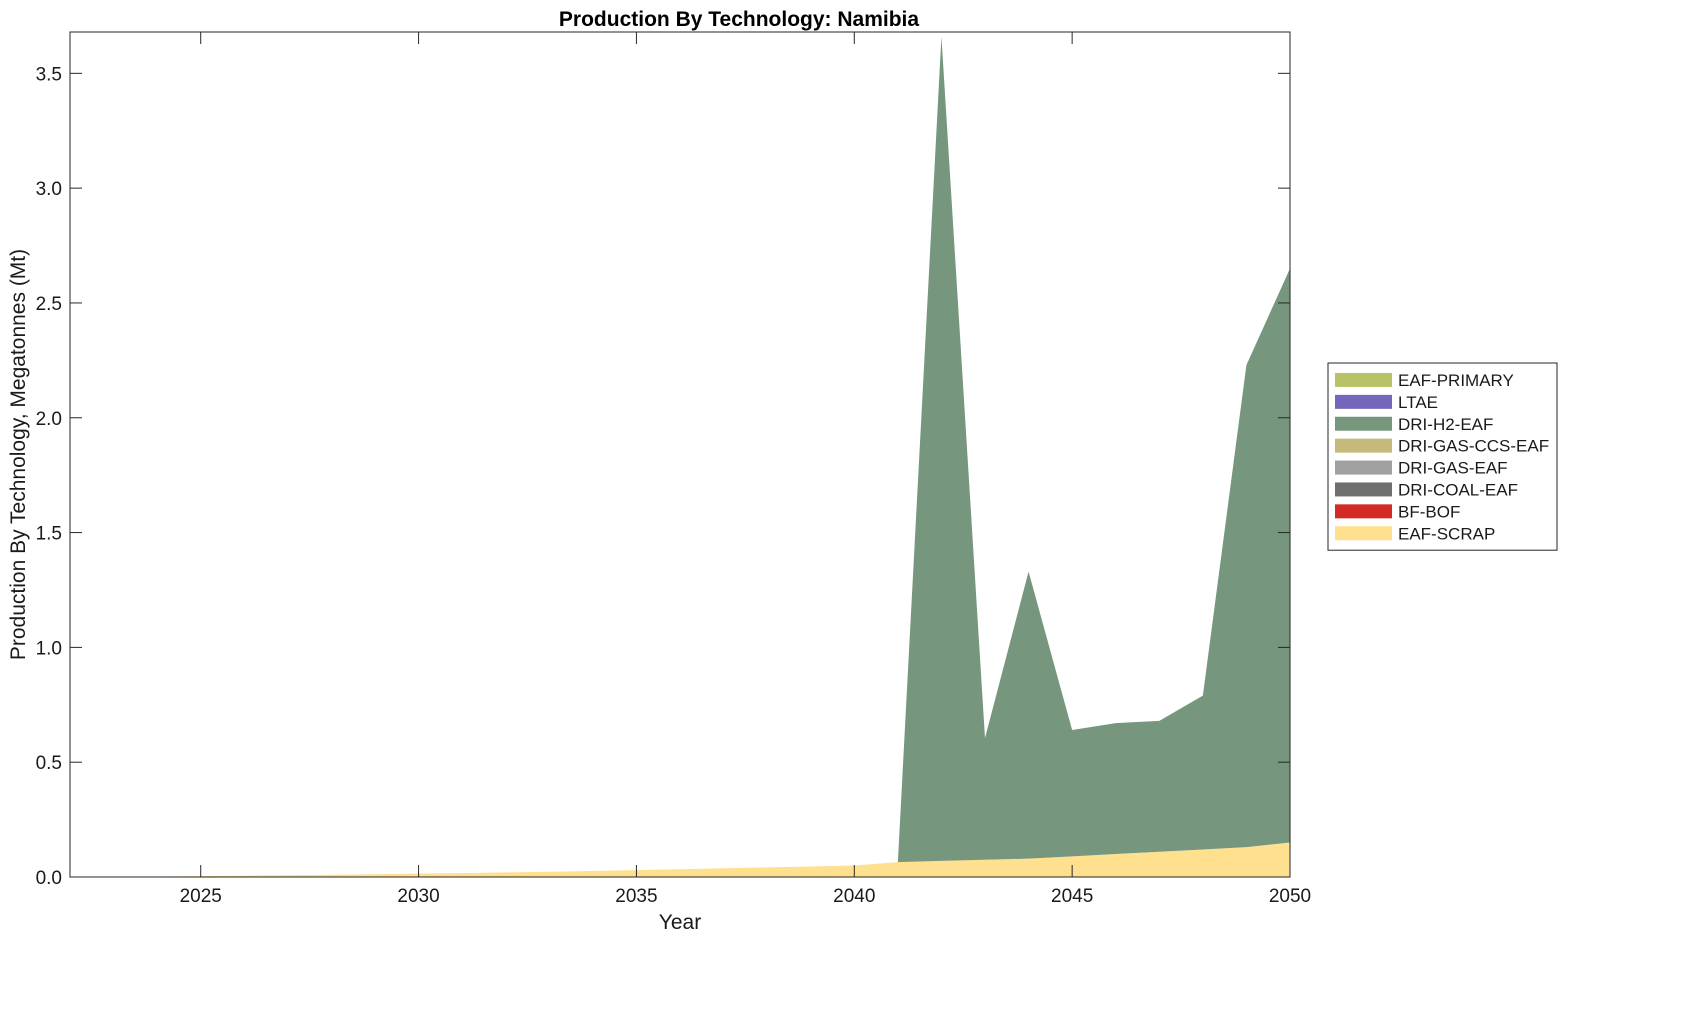 The width and height of the screenshot is (1703, 1020). I want to click on y-tick-label: 3.0, so click(49, 189).